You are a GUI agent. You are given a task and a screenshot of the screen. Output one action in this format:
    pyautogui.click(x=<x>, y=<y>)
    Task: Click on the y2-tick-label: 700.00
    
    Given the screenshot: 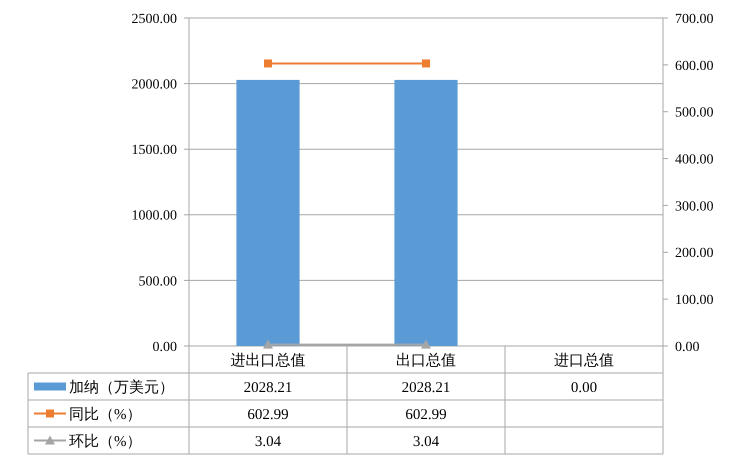 What is the action you would take?
    pyautogui.click(x=694, y=19)
    